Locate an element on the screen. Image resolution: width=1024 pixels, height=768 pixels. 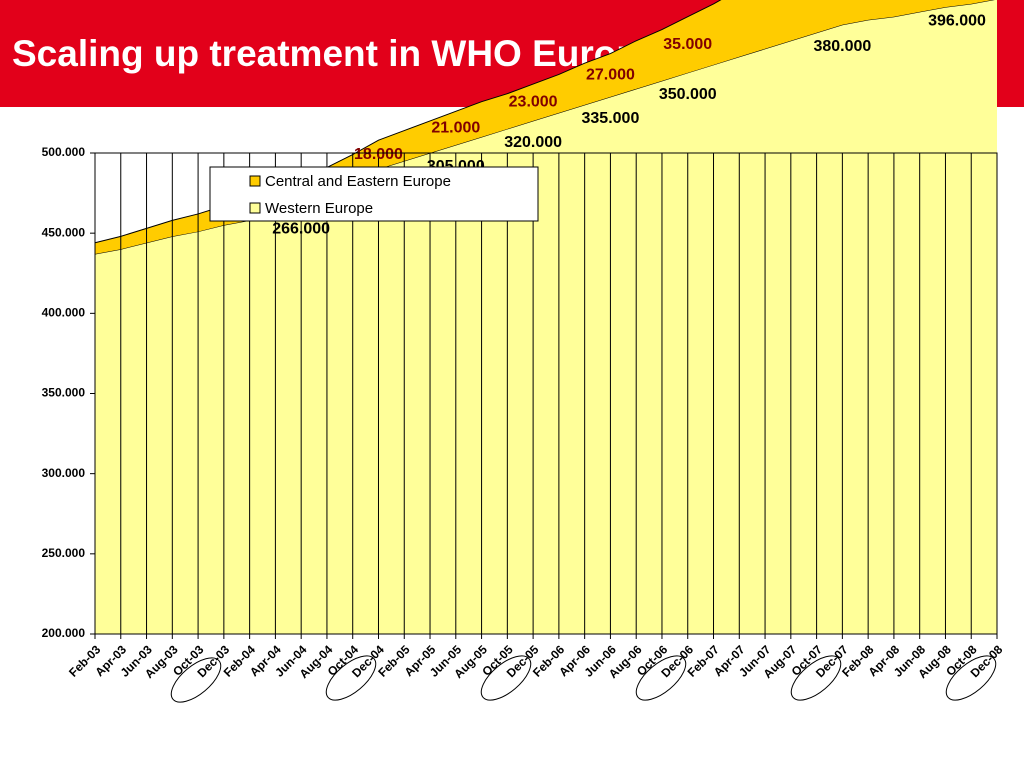
legend-box is located at coordinates (374, 194).